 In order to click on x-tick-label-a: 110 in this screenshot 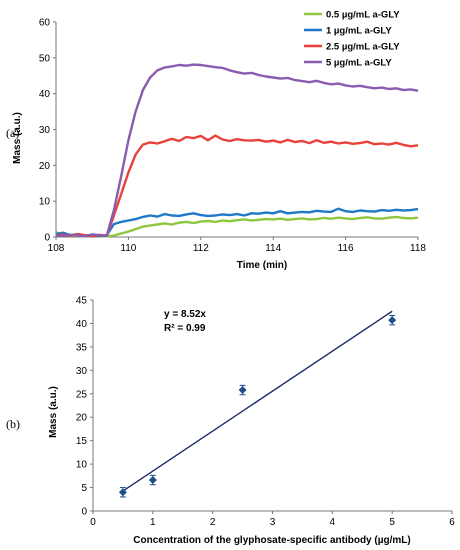, I will do `click(128, 248)`.